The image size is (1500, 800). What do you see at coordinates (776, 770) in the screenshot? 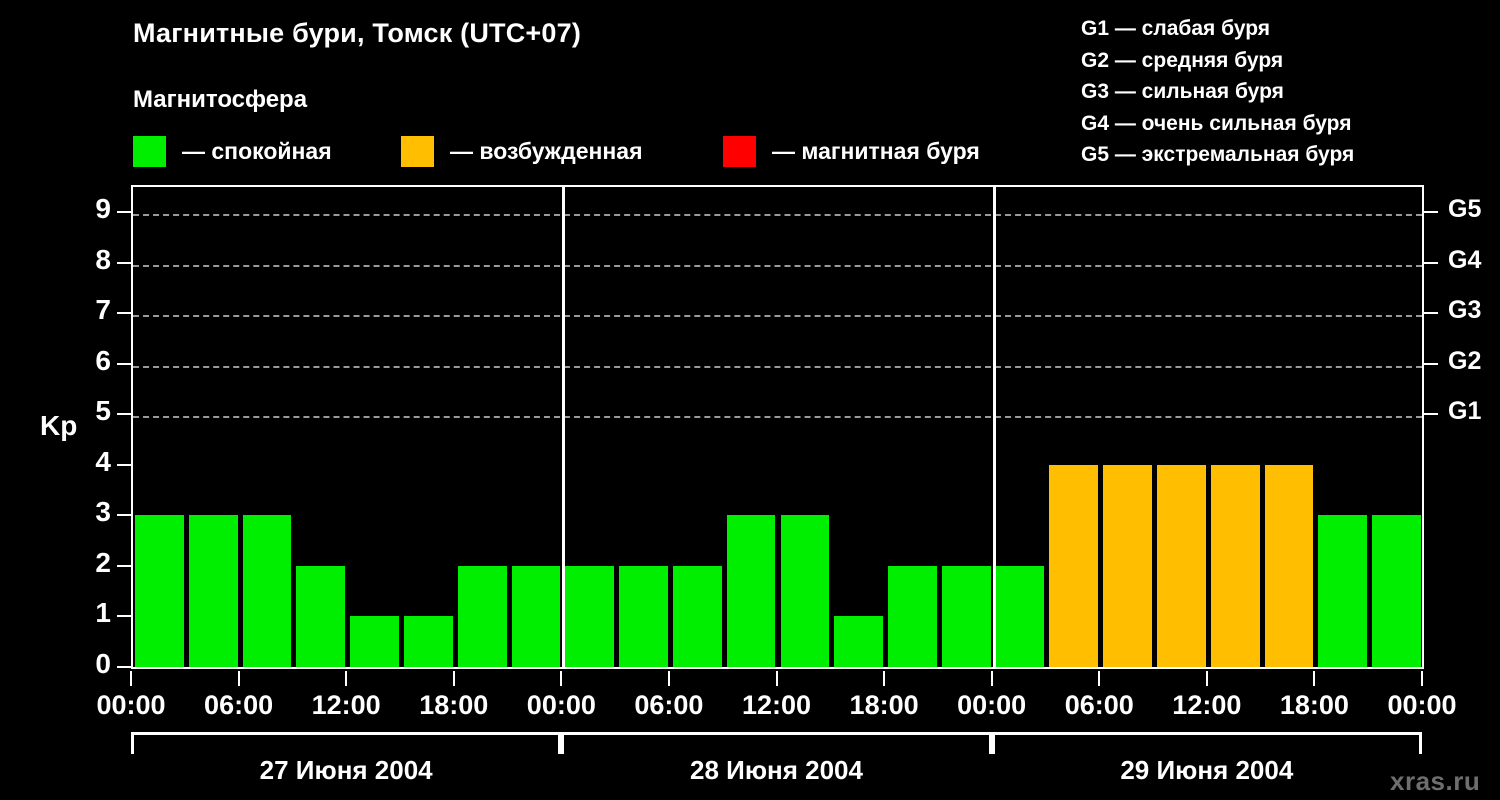
I see `date-label-1: 28 Июня 2004` at bounding box center [776, 770].